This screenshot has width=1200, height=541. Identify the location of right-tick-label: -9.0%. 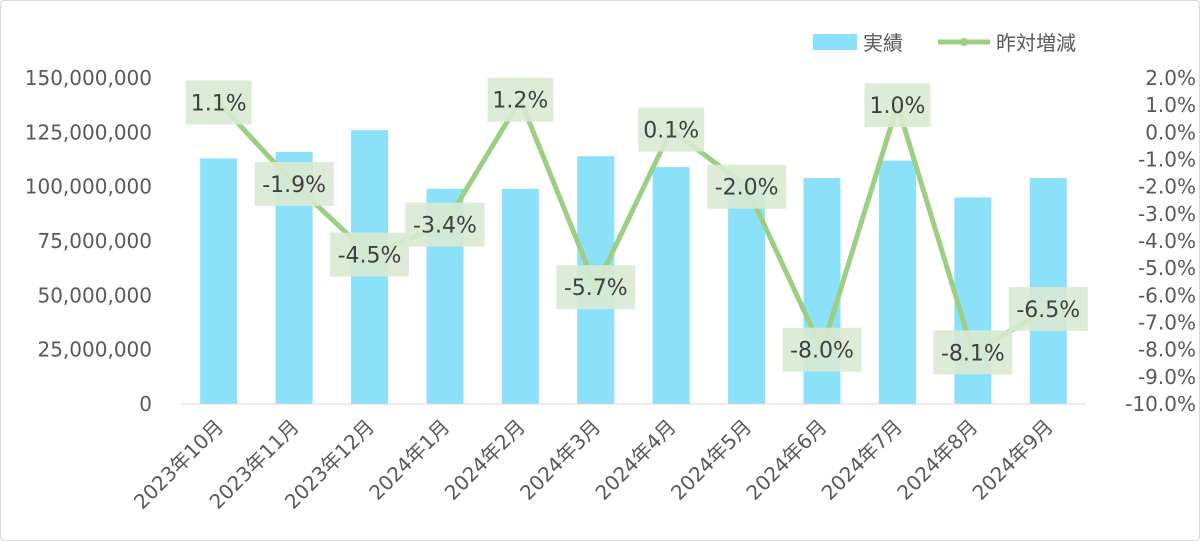
(1167, 377).